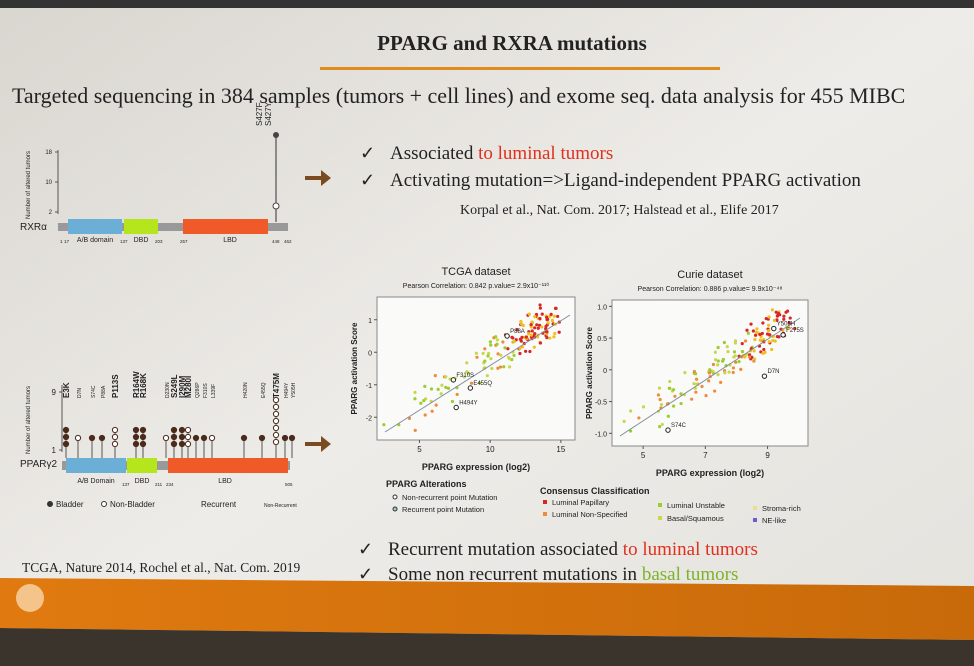  Describe the element at coordinates (367, 180) in the screenshot. I see `check: ✓` at that location.